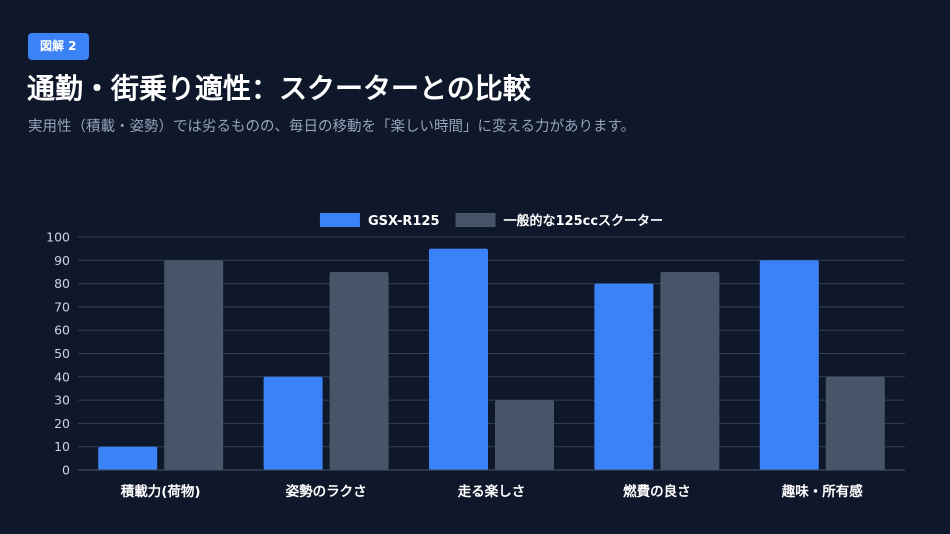 The height and width of the screenshot is (534, 950). I want to click on chart-legend: GSX-R125 一般的な125ccスクーター, so click(491, 221).